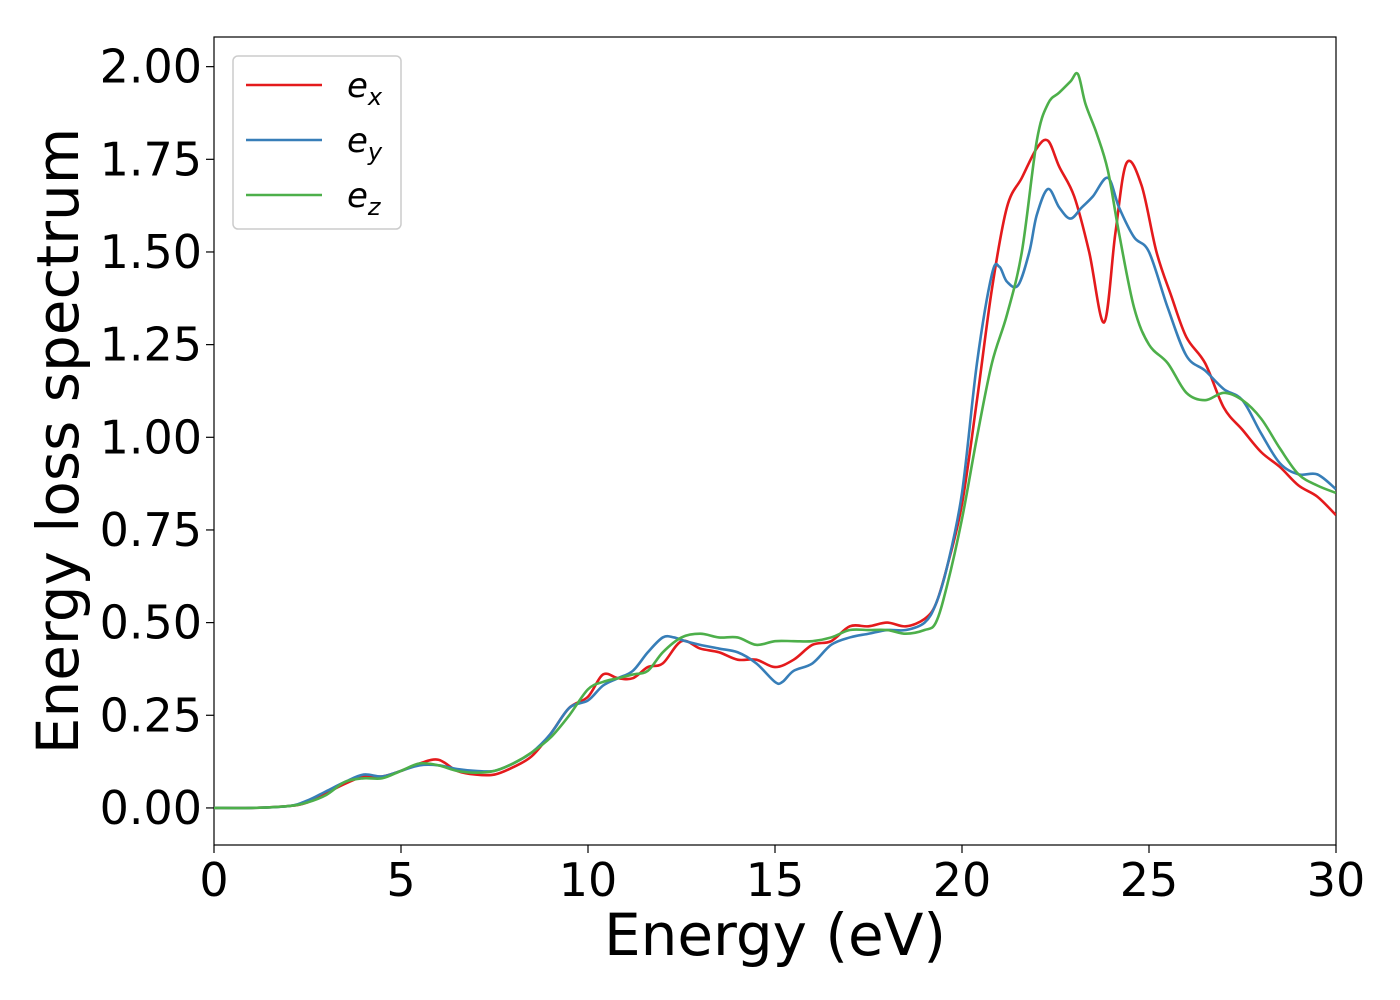 This screenshot has width=1400, height=1000. What do you see at coordinates (400, 880) in the screenshot?
I see `x-tick-label: 5` at bounding box center [400, 880].